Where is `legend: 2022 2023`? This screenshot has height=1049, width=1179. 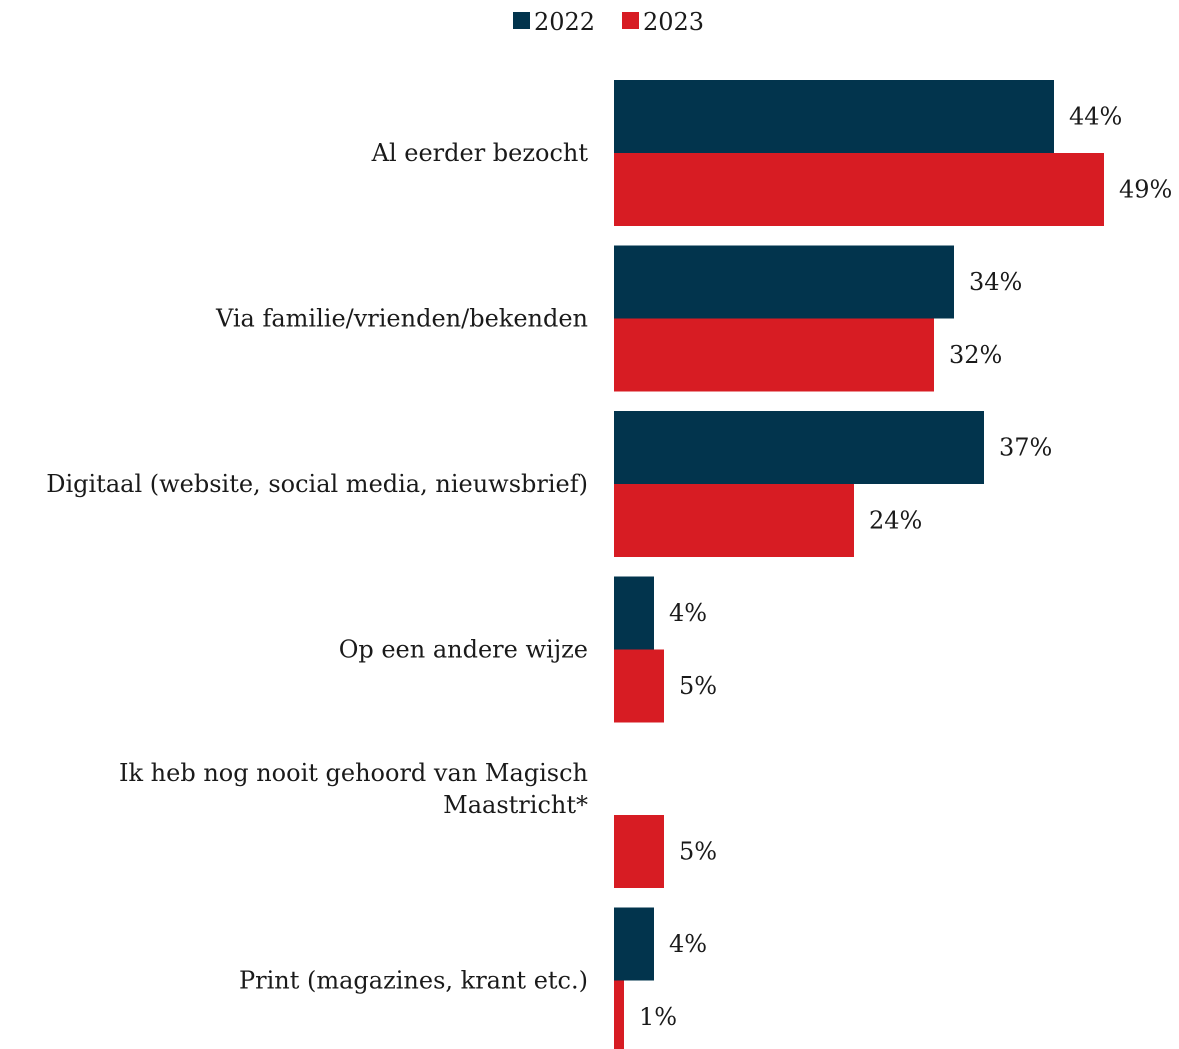 legend: 2022 2023 is located at coordinates (608, 22).